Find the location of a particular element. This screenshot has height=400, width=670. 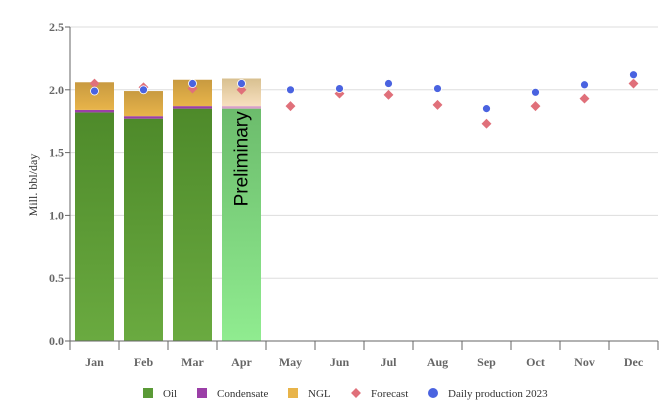

legend-condensate-label: Condensate is located at coordinates (242, 394).